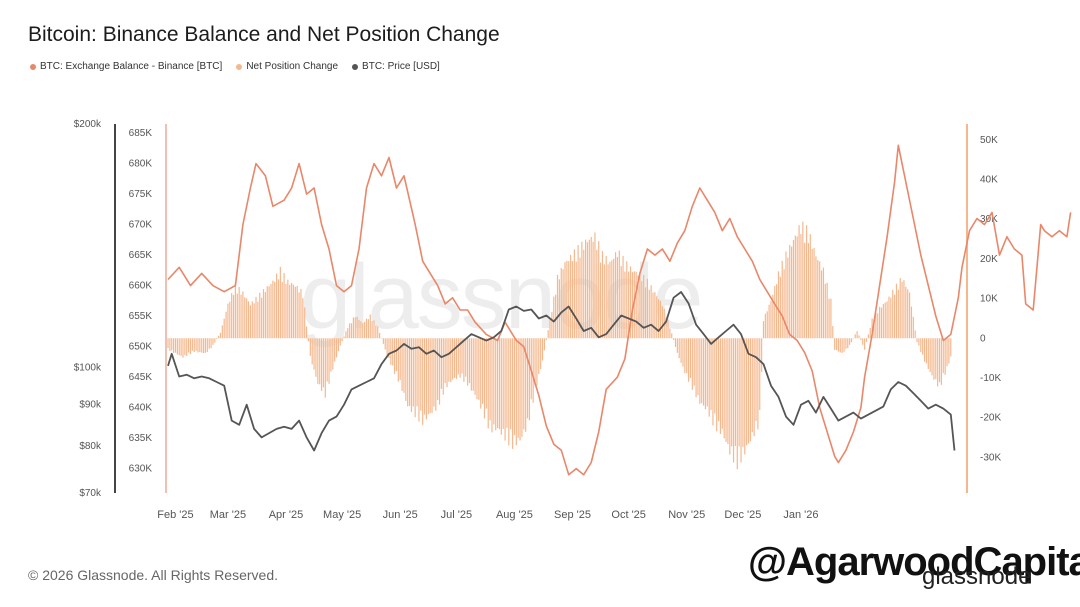  I want to click on x-tick-label: Apr '25, so click(286, 515).